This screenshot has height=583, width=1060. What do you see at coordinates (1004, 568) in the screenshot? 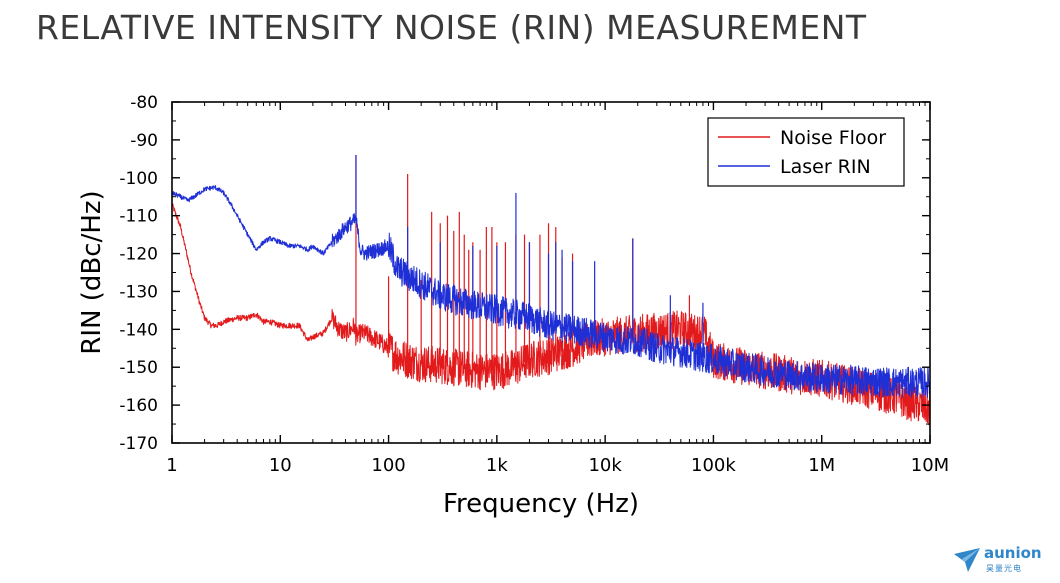
I see `brand-subtitle: 昊量光电` at bounding box center [1004, 568].